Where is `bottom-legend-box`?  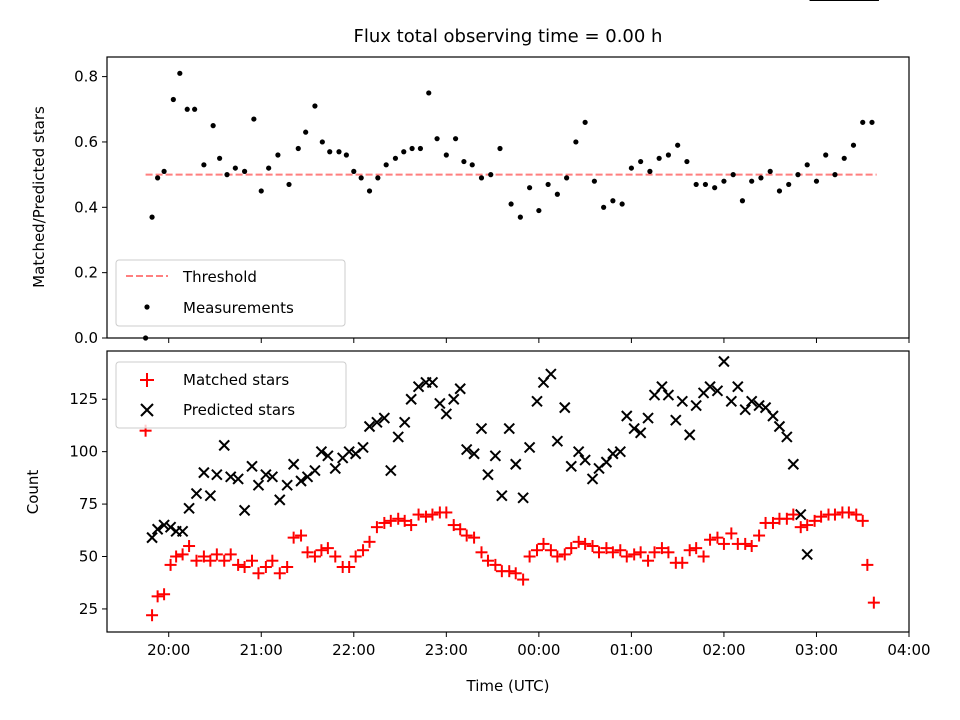
bottom-legend-box is located at coordinates (231, 395).